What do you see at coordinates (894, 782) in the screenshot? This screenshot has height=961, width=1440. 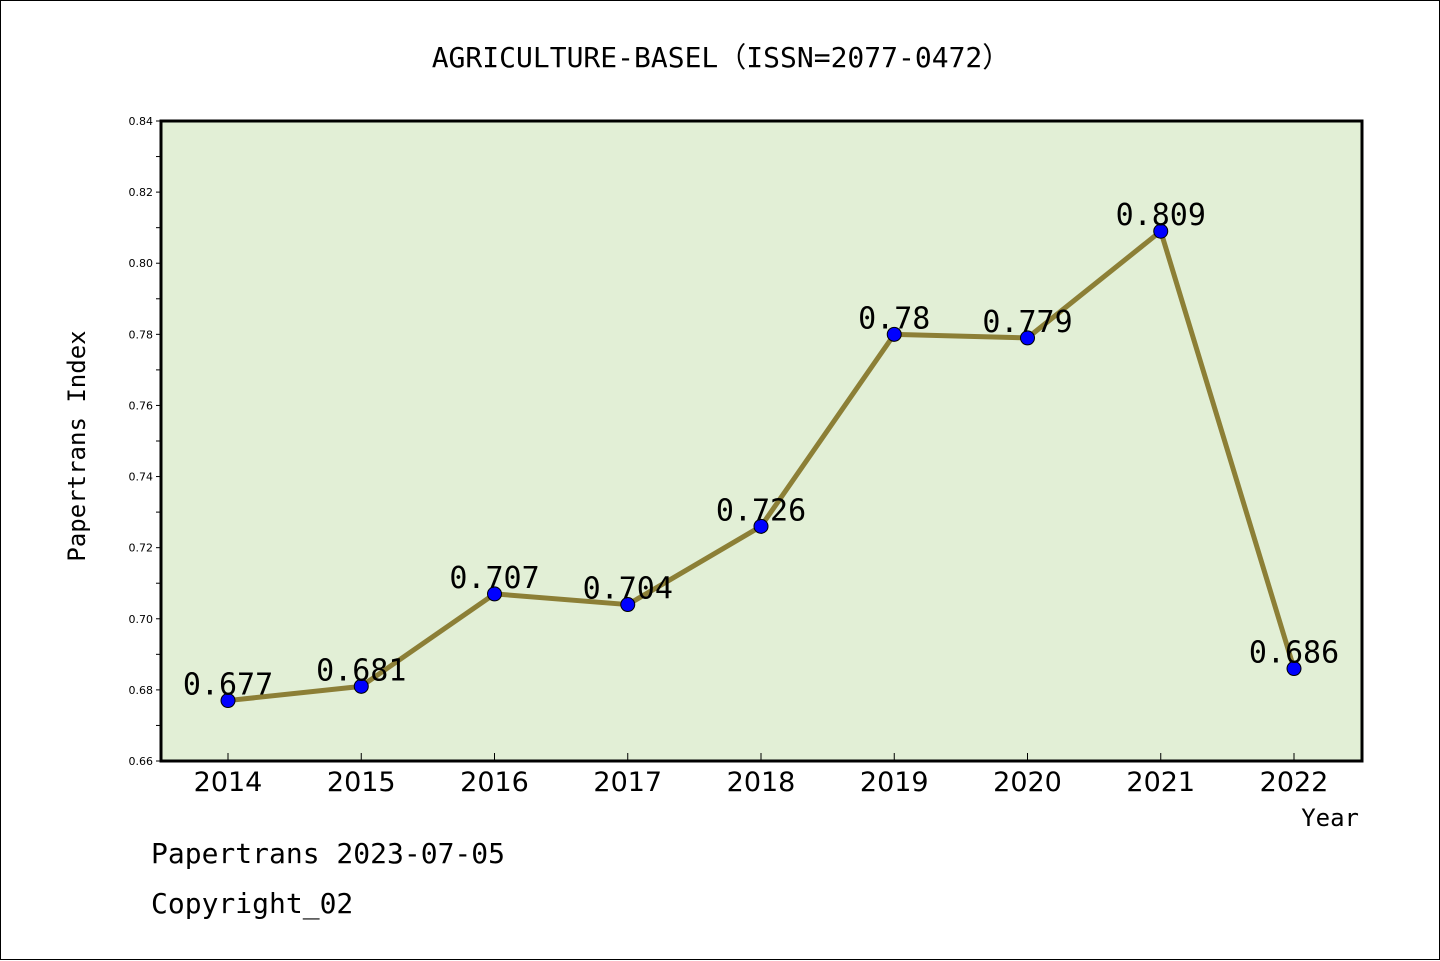 I see `x-tick-label: 2019` at bounding box center [894, 782].